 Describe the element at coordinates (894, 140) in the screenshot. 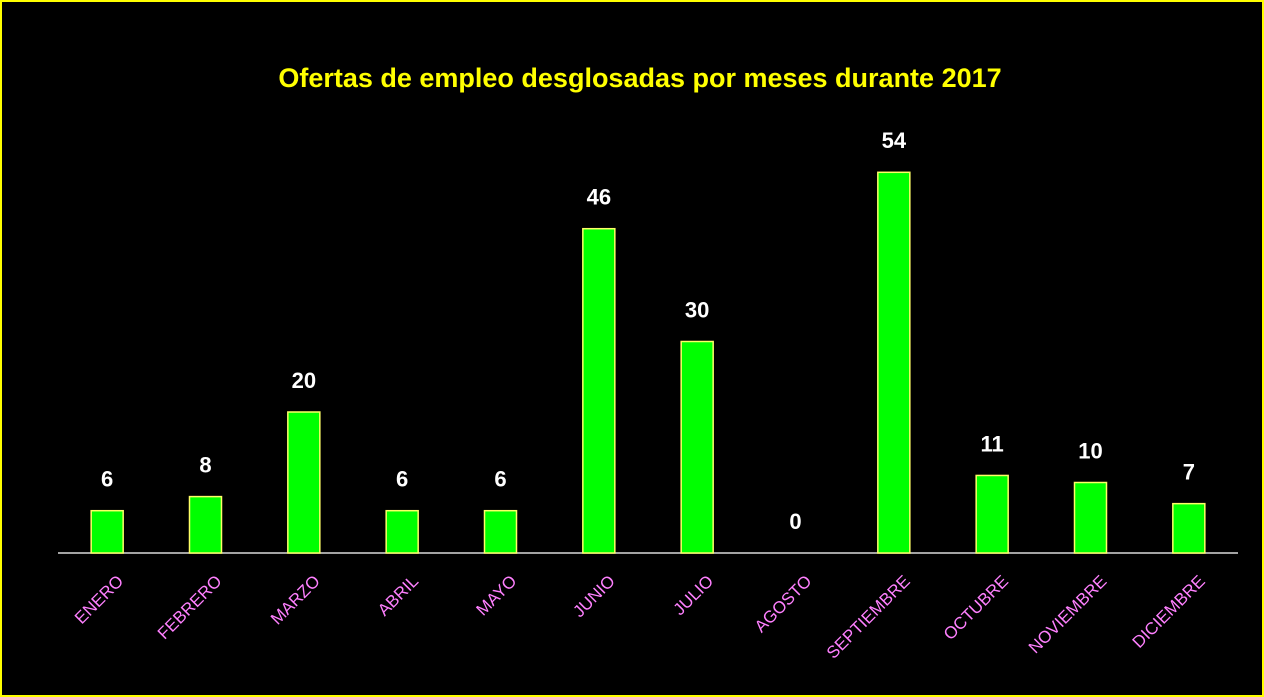

I see `value-label: 54` at that location.